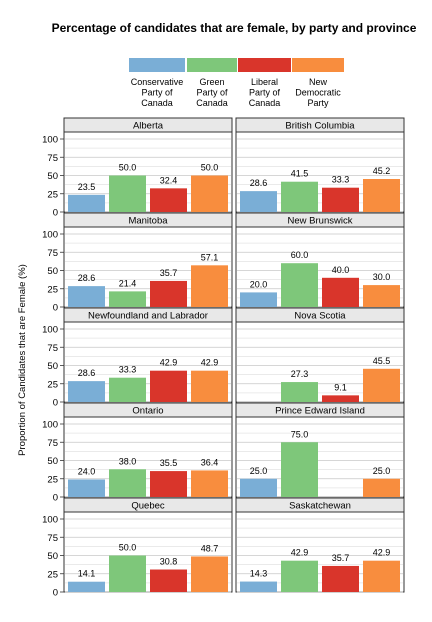 Image resolution: width=432 pixels, height=622 pixels. What do you see at coordinates (320, 316) in the screenshot?
I see `facet-title: Nova Scotia` at bounding box center [320, 316].